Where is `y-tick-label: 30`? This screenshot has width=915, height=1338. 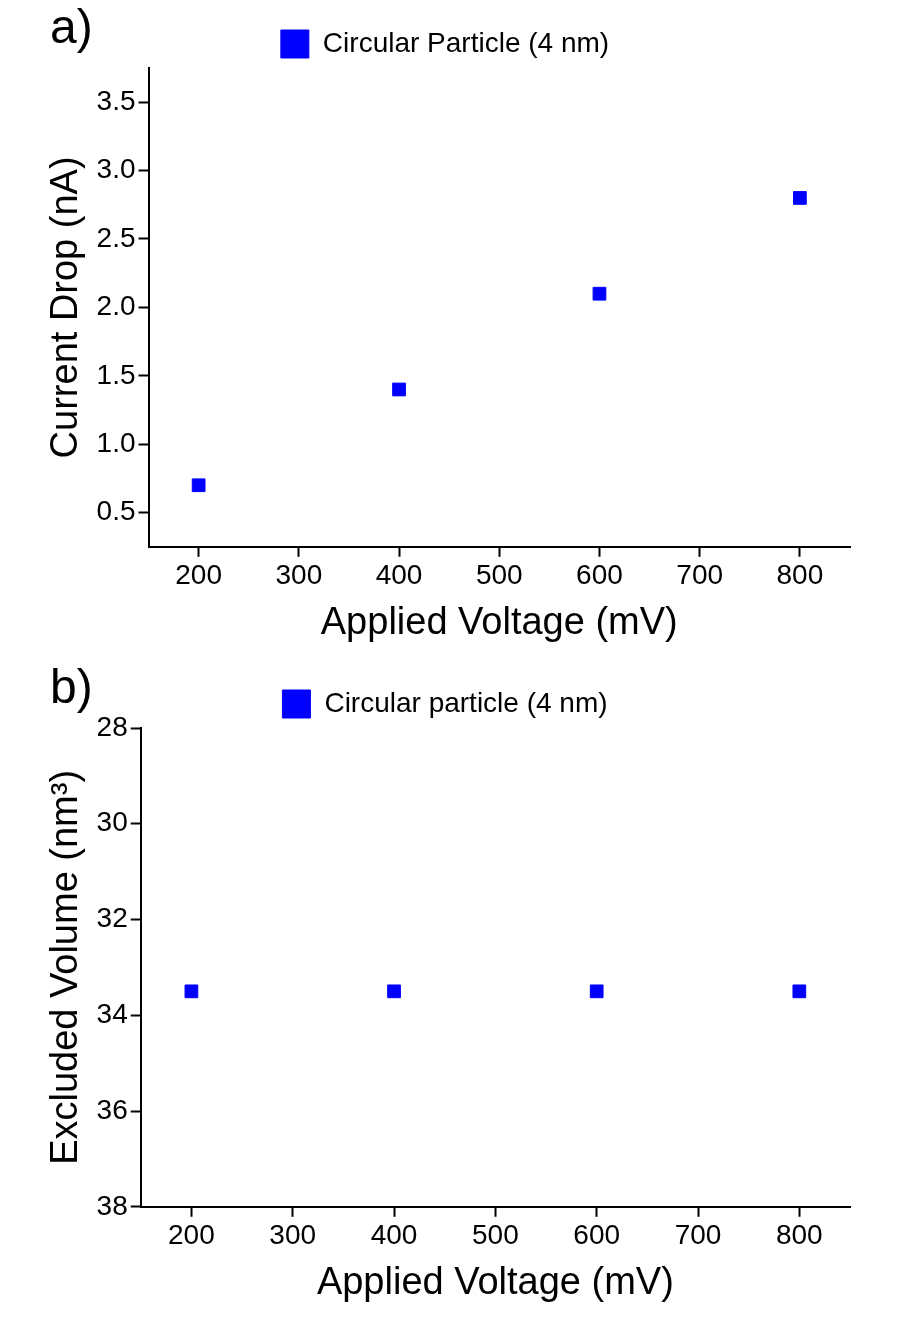 y-tick-label: 30 is located at coordinates (112, 822).